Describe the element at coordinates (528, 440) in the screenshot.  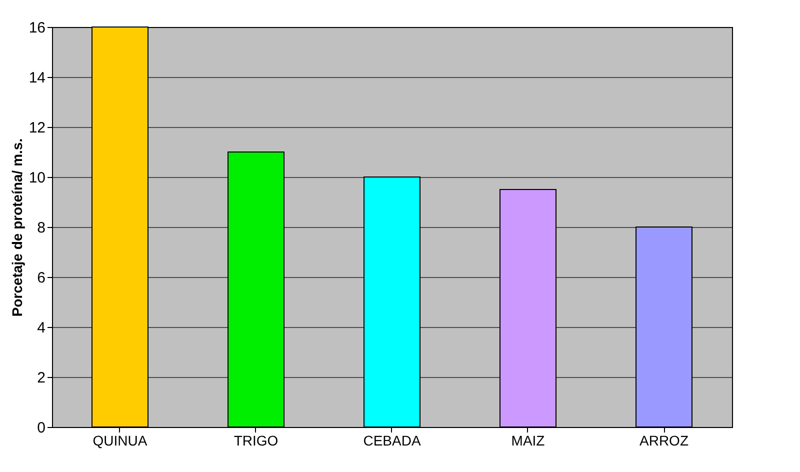
I see `x-tick-label: MAIZ` at that location.